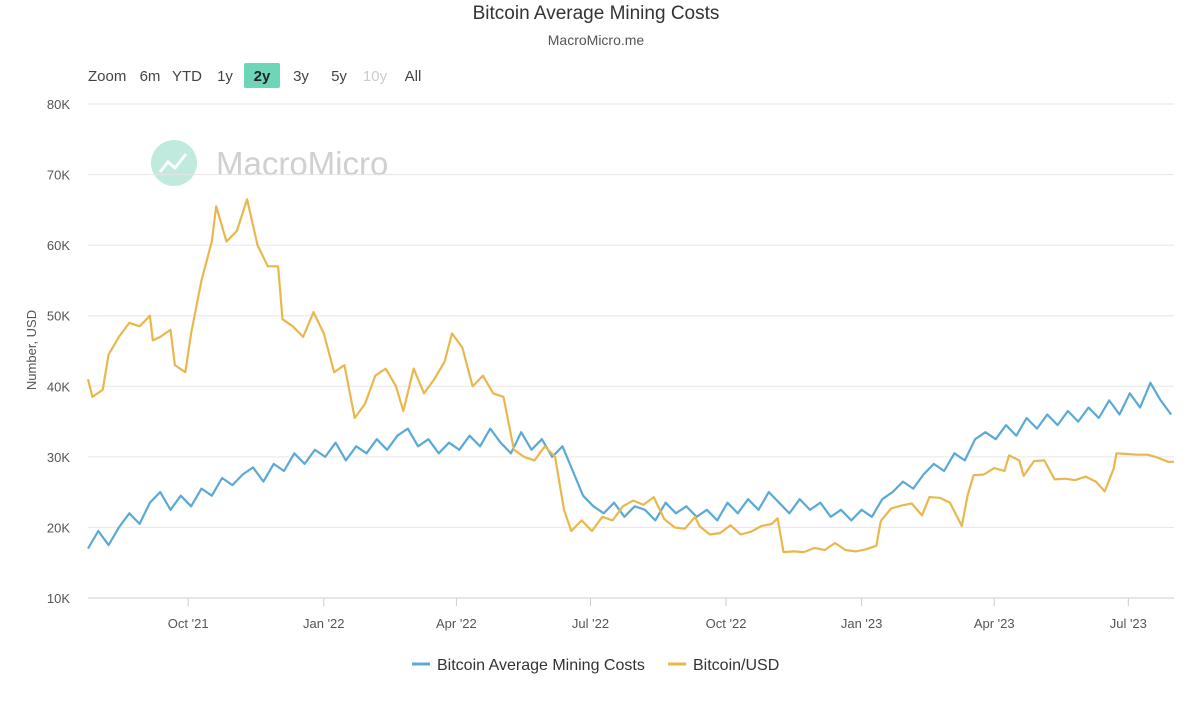  Describe the element at coordinates (58, 386) in the screenshot. I see `y-tick-label: 40K` at that location.